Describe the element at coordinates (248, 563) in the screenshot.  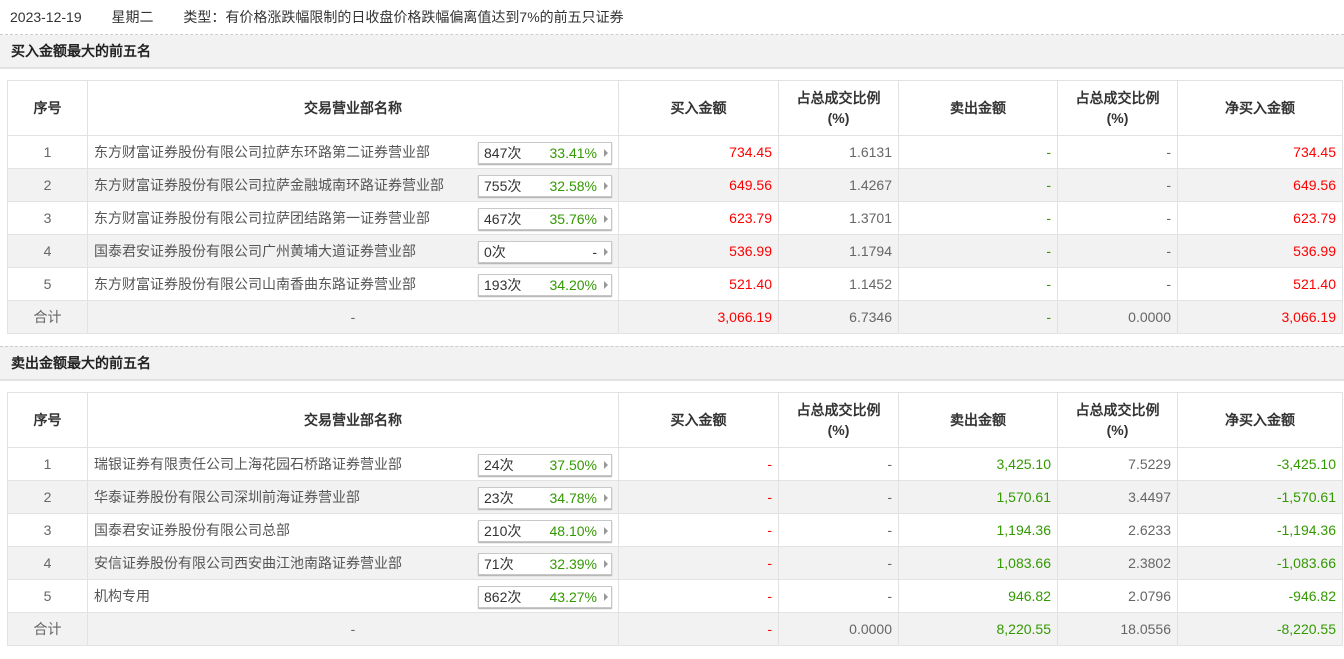
I see `branch-name-link: 安信证券股份有限公司西安曲江池南路证券营业部` at that location.